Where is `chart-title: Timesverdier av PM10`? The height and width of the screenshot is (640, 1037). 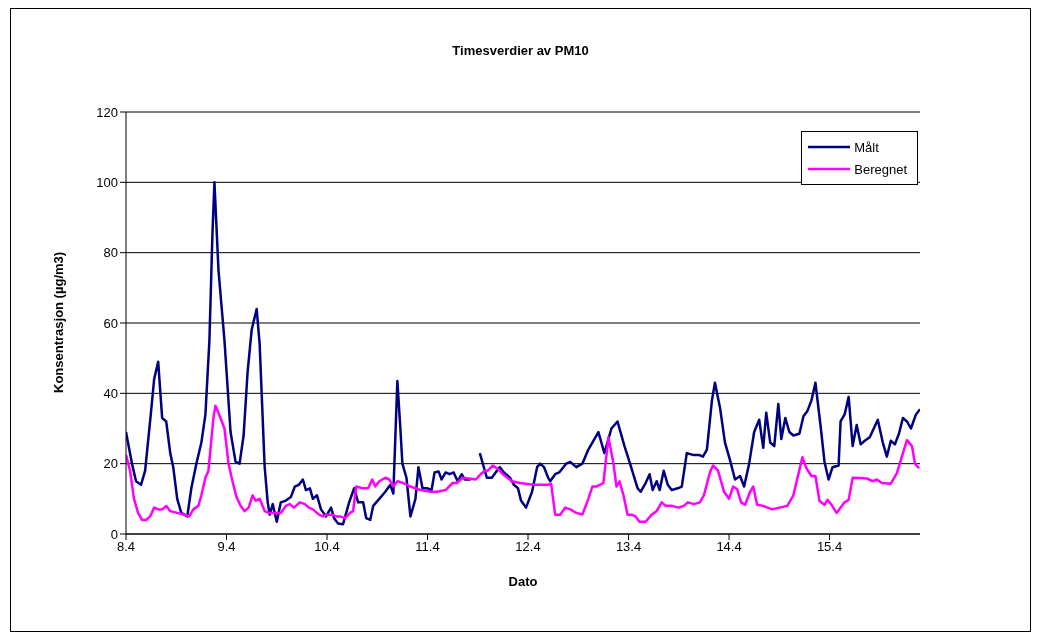 chart-title: Timesverdier av PM10 is located at coordinates (520, 50).